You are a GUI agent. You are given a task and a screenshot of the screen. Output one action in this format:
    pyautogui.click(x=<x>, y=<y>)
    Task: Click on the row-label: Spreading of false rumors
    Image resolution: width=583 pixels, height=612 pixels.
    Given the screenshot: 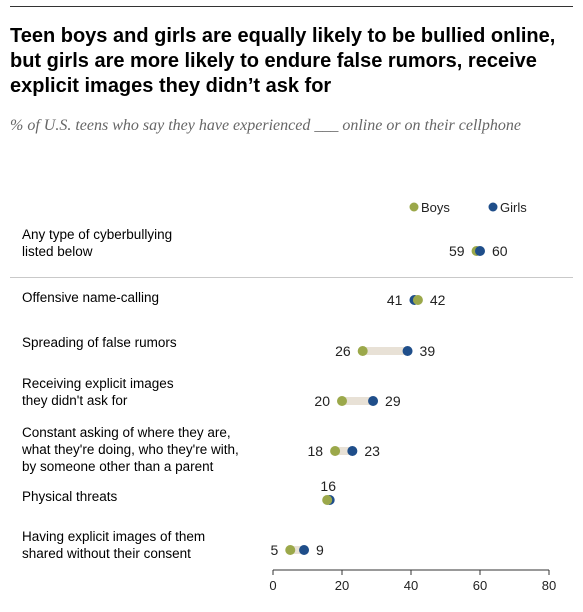 What is the action you would take?
    pyautogui.click(x=99, y=342)
    